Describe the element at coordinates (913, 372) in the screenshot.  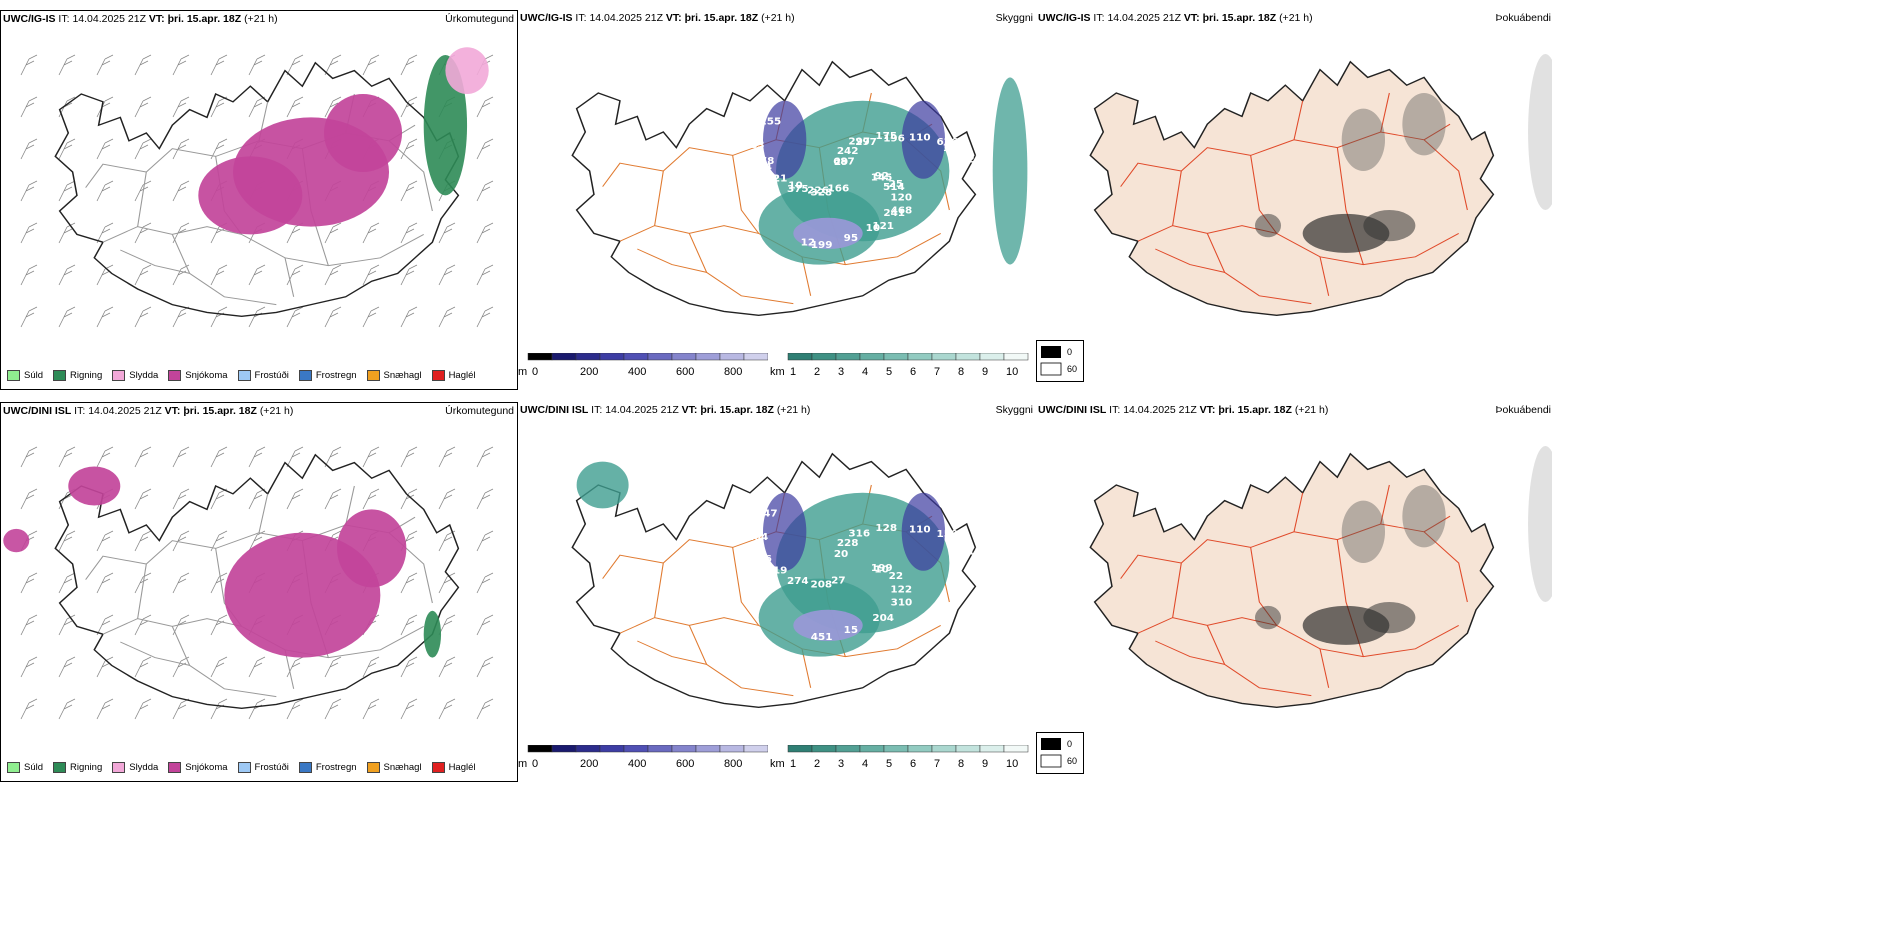
I see `colorbar-tick: 6` at that location.